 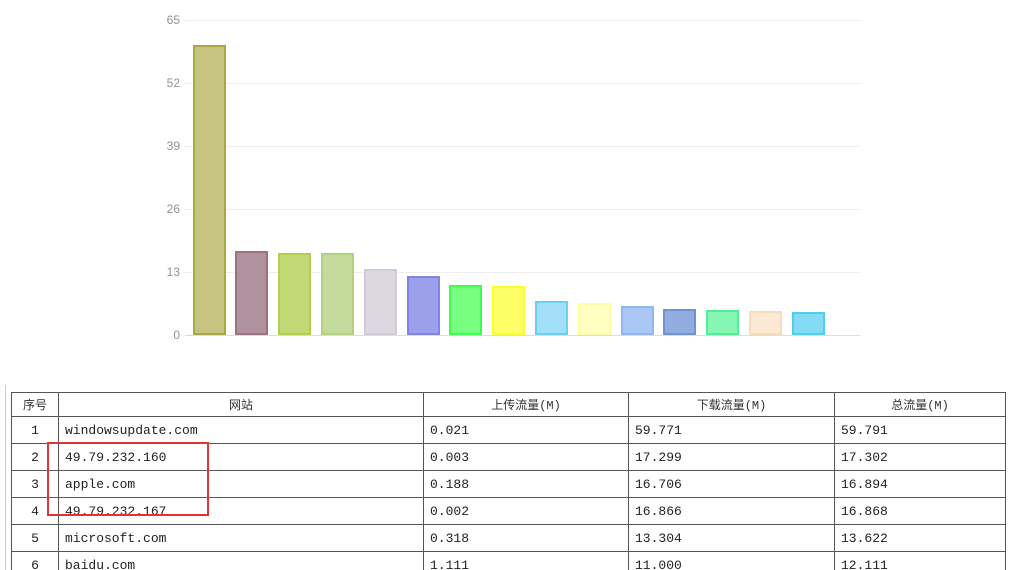 I want to click on row-index-cell: 2, so click(x=35, y=457).